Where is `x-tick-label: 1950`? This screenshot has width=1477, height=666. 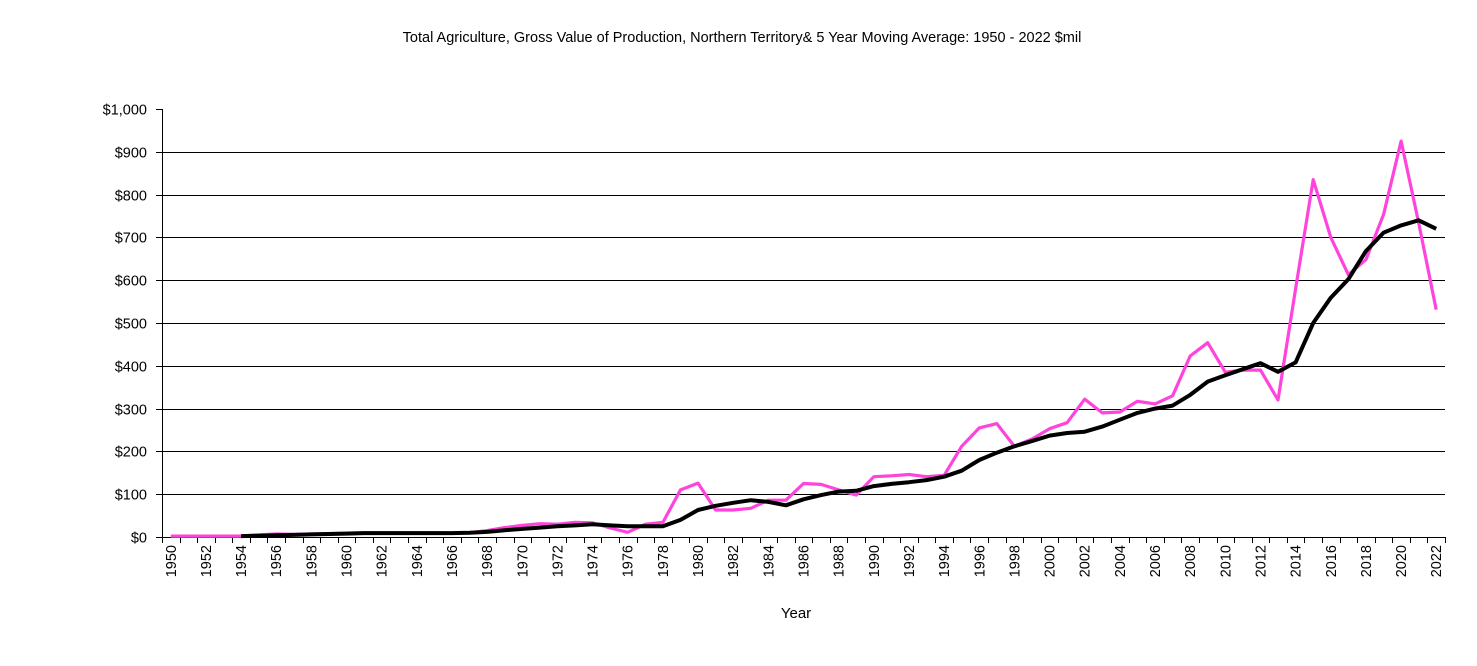
x-tick-label: 1950 is located at coordinates (172, 561).